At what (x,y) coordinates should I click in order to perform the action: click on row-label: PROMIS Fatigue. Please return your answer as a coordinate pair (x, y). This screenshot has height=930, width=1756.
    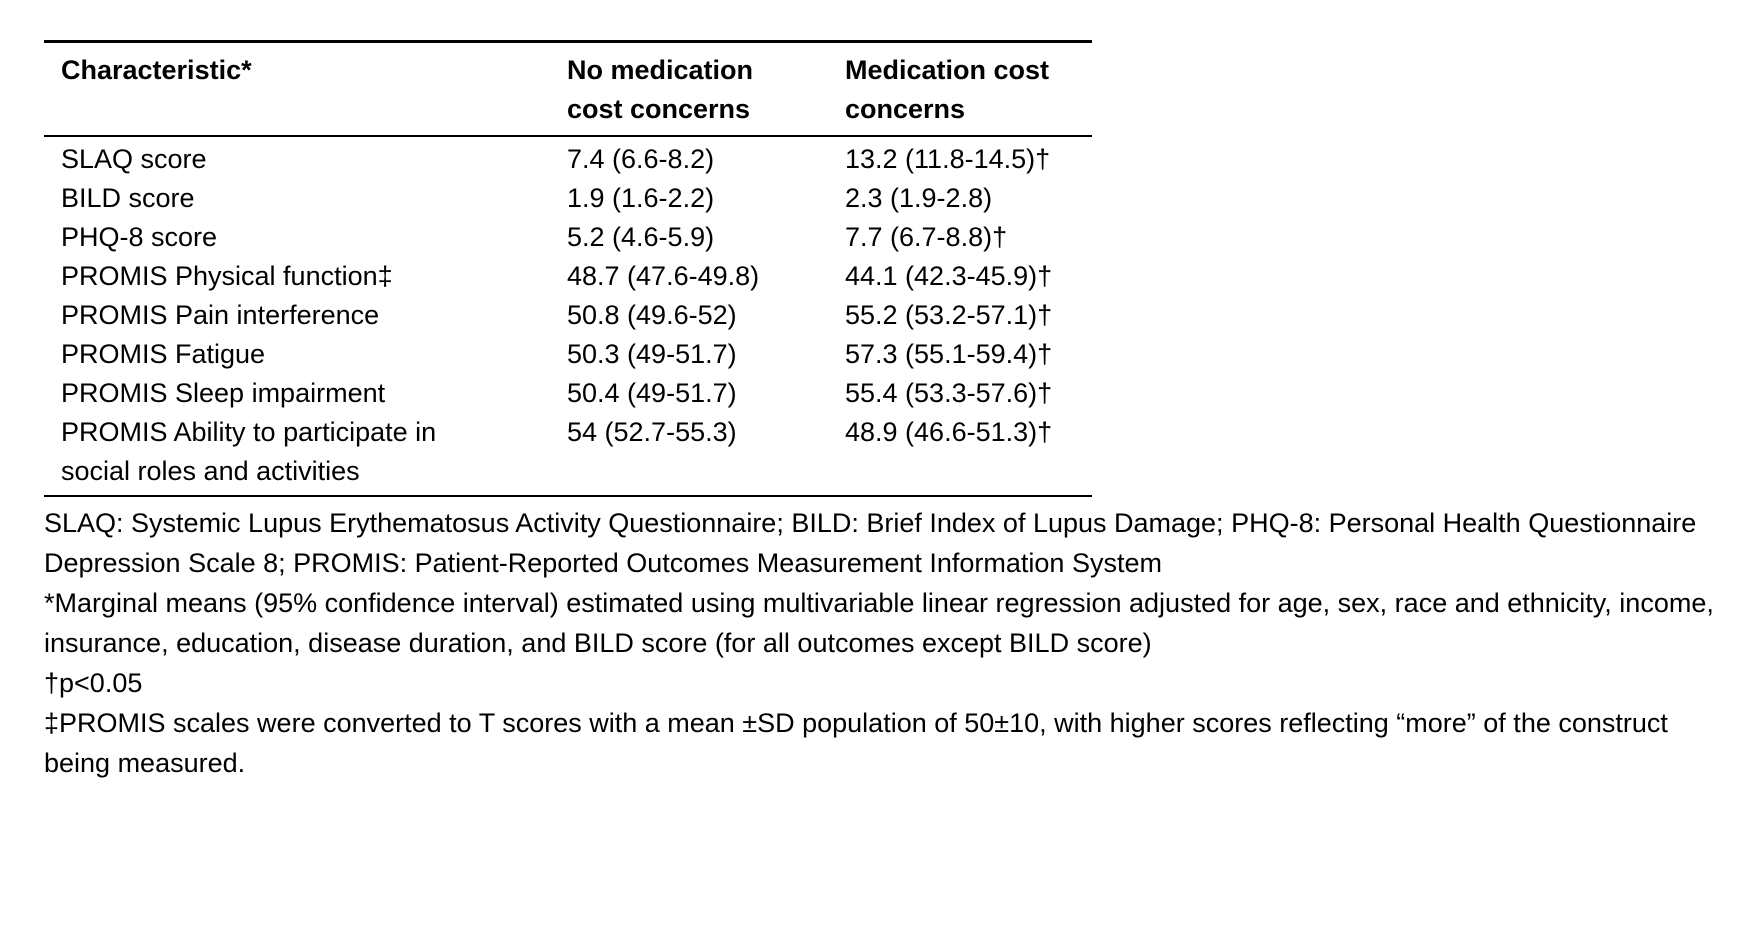
    Looking at the image, I should click on (163, 354).